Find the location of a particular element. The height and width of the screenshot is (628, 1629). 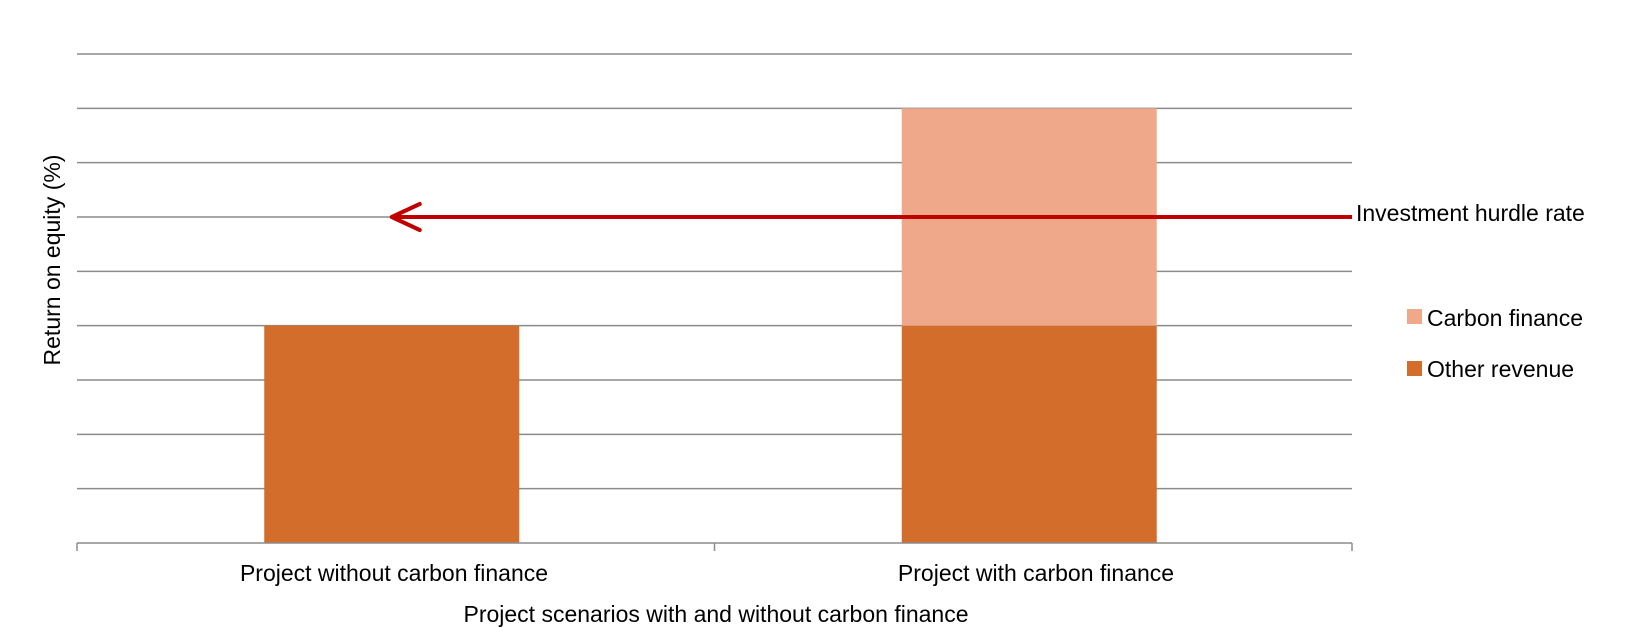

legend-label-other-revenue: Other revenue is located at coordinates (1500, 369).